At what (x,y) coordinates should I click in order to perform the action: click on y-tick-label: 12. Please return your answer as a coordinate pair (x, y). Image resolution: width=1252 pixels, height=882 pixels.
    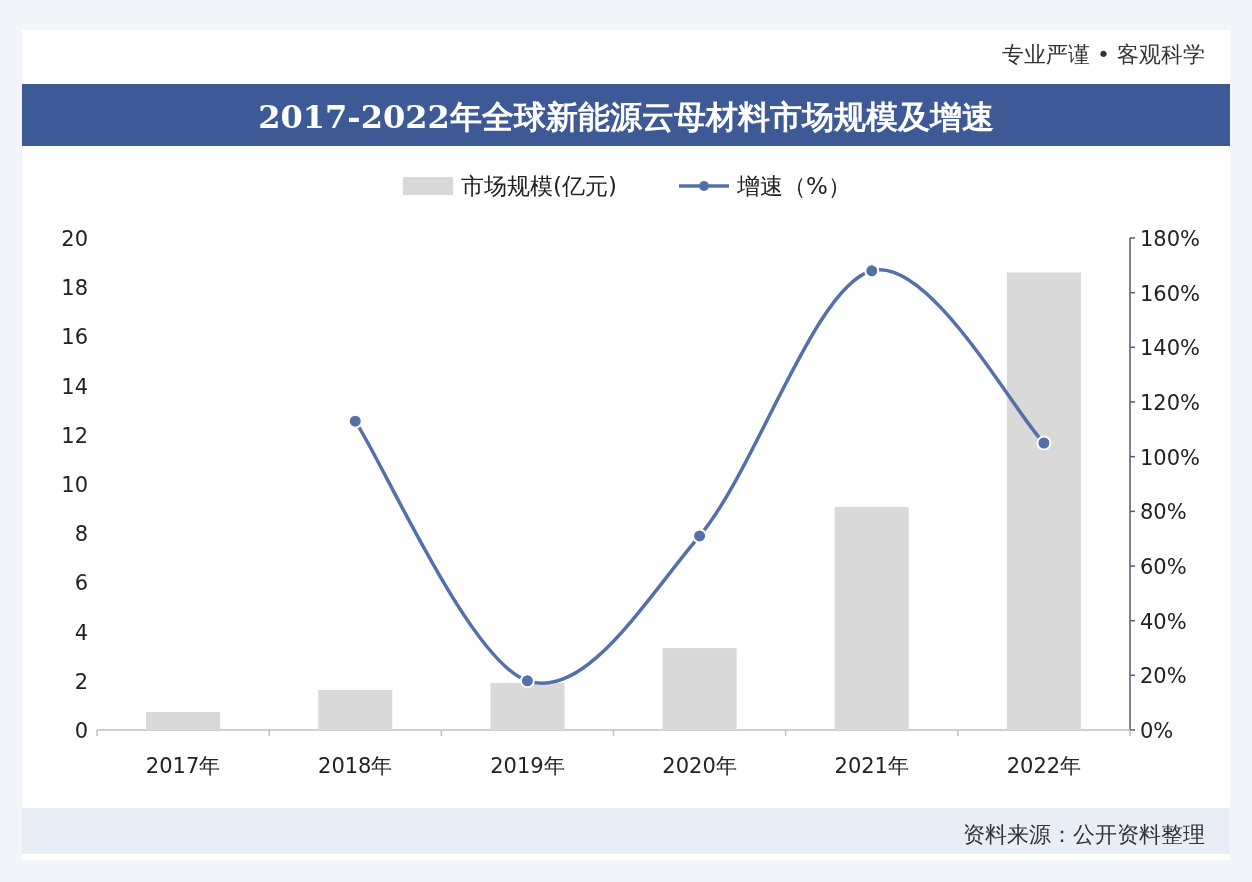
    Looking at the image, I should click on (74, 435).